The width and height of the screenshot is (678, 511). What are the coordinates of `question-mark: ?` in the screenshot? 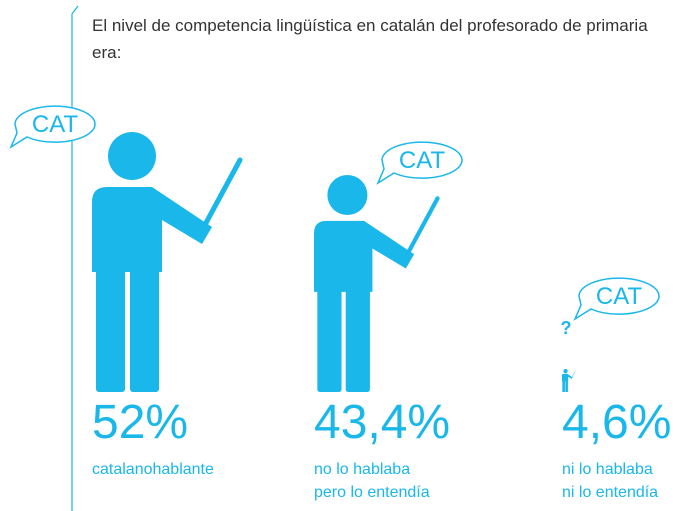 It's located at (566, 328).